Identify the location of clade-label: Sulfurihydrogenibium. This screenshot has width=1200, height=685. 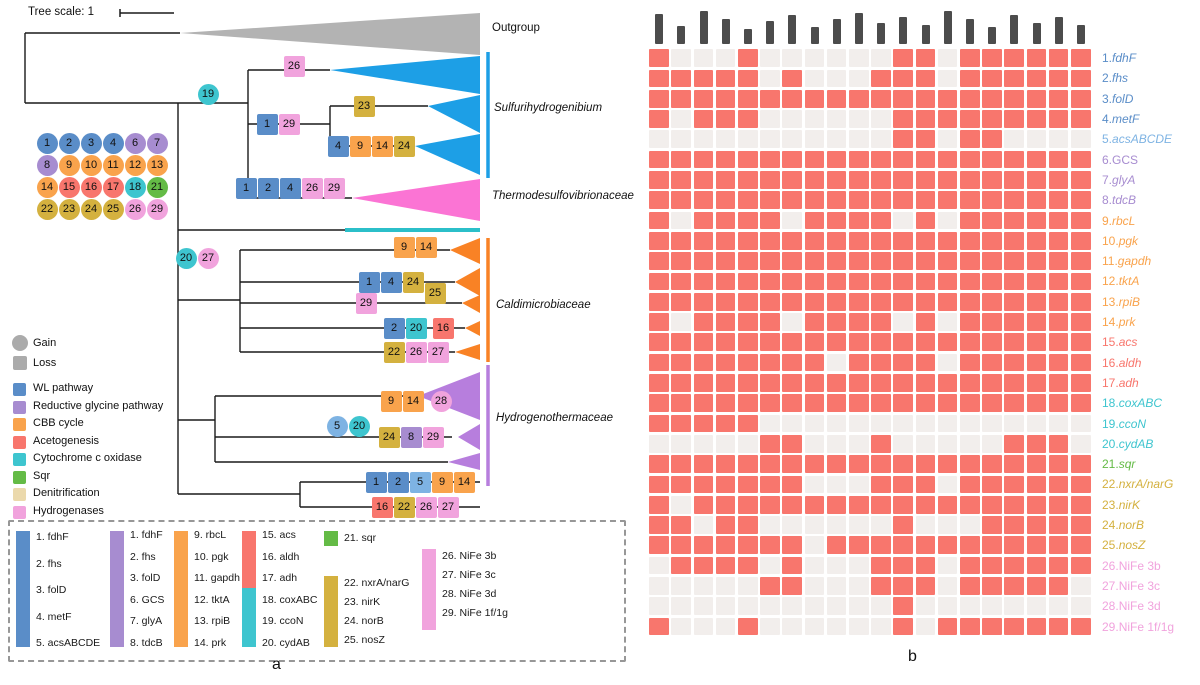
(548, 108).